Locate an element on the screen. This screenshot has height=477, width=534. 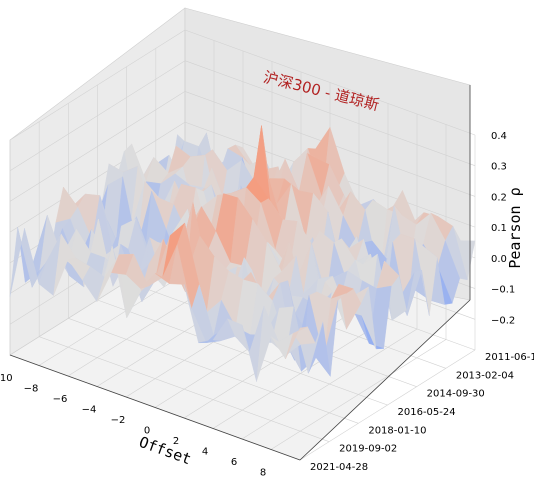
x-tick-label: −2 is located at coordinates (118, 420).